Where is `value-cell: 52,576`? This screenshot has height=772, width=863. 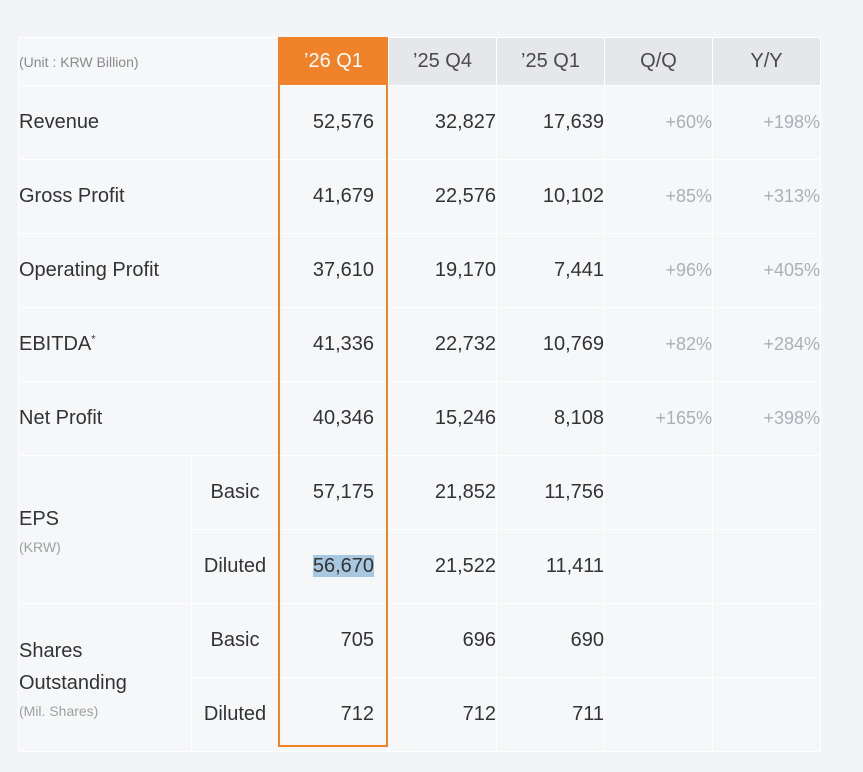 value-cell: 52,576 is located at coordinates (334, 122).